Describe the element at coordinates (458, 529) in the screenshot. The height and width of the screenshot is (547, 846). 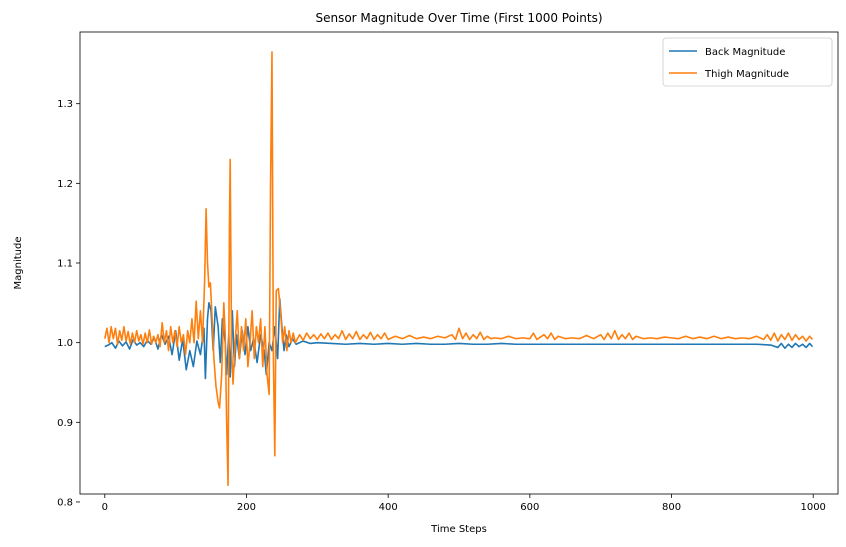
I see `x-axis-title: Time Steps` at that location.